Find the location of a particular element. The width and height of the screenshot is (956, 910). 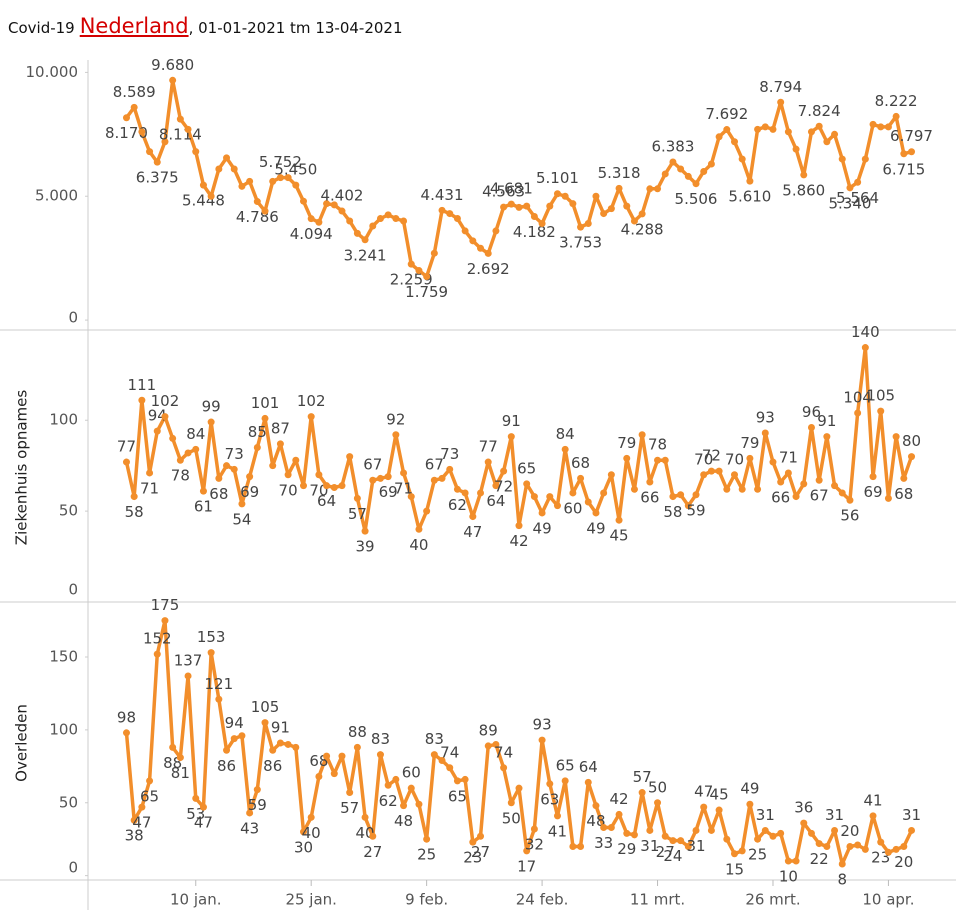

value-label: 32 is located at coordinates (534, 844).